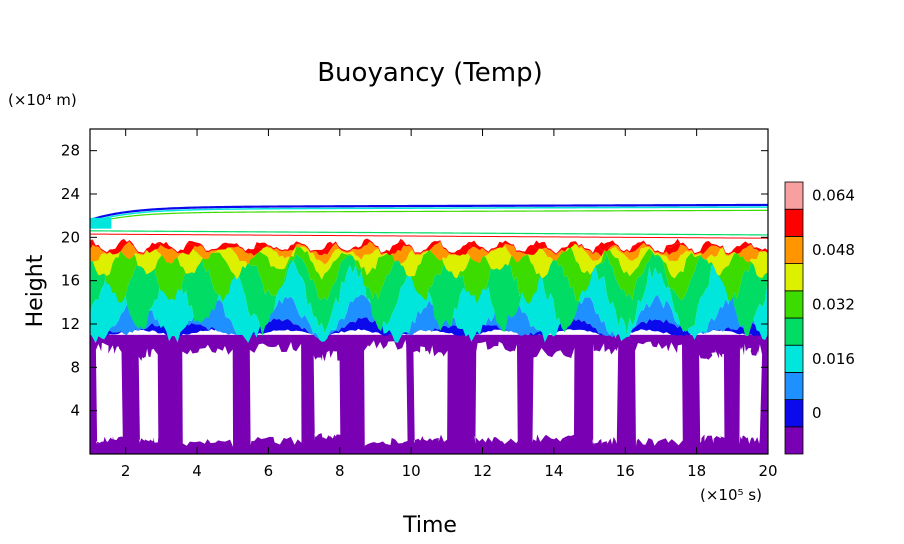 The height and width of the screenshot is (544, 904). I want to click on y-tick-label-4: 20, so click(70, 237).